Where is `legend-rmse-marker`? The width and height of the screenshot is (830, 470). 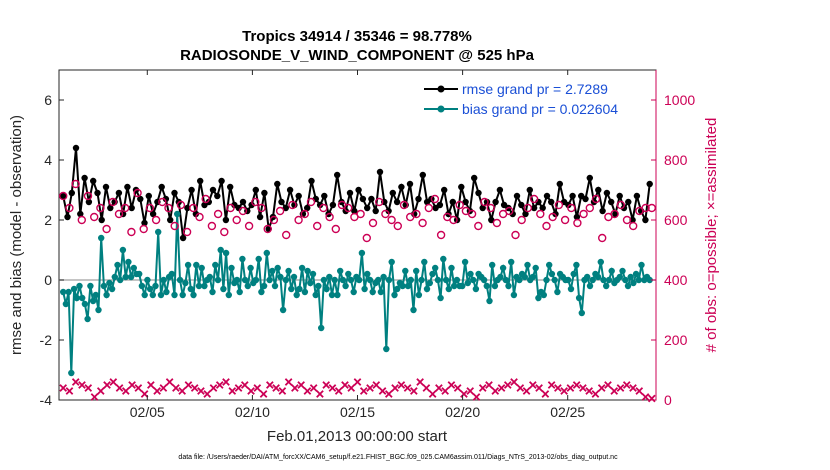
legend-rmse-marker is located at coordinates (441, 89).